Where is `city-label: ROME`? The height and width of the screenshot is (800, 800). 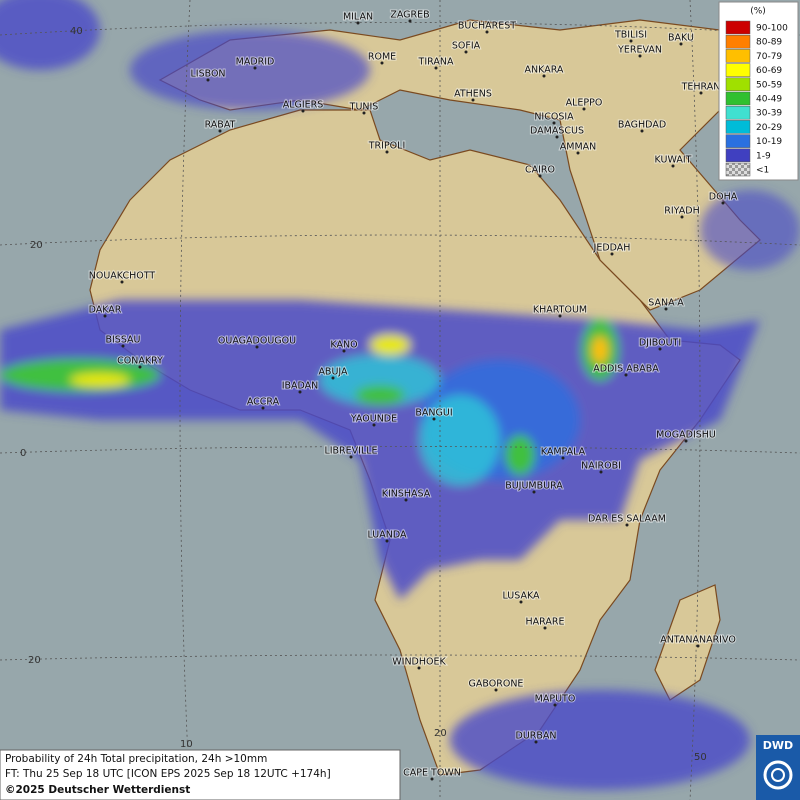
city-label: ROME is located at coordinates (382, 57).